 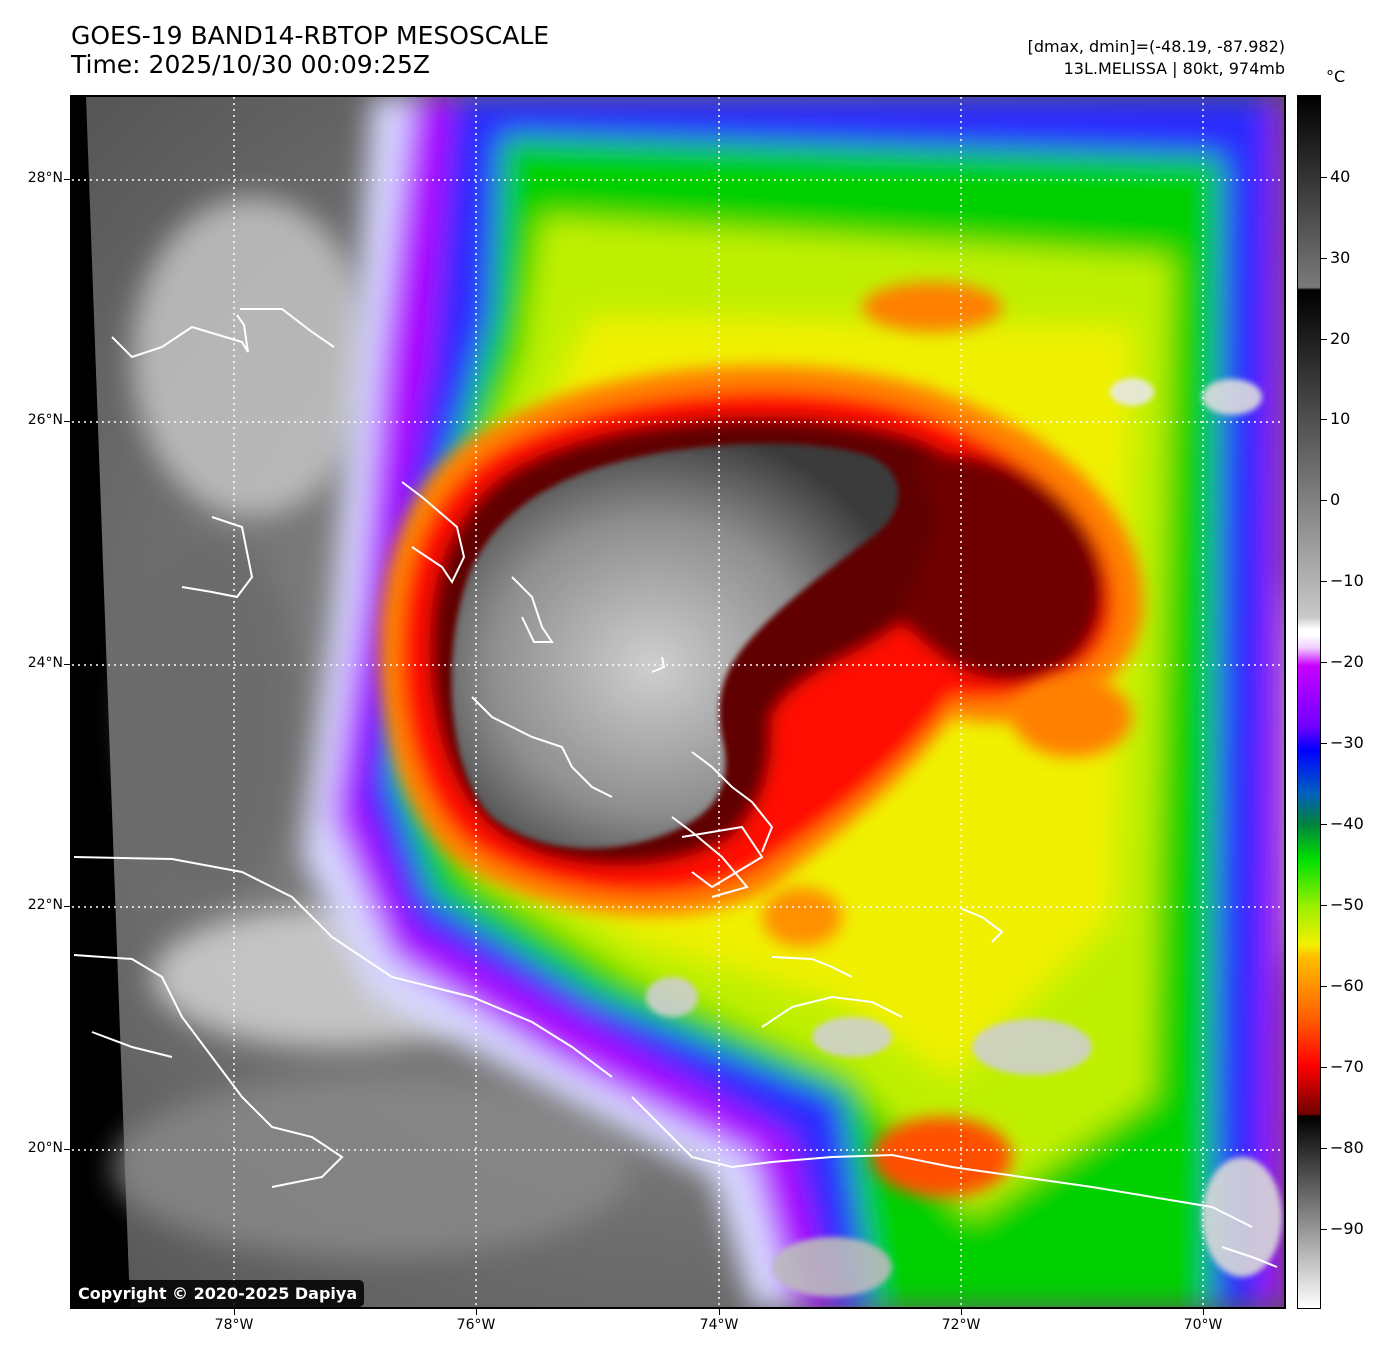 I want to click on lat-label-26n: 26°N, so click(x=45, y=420).